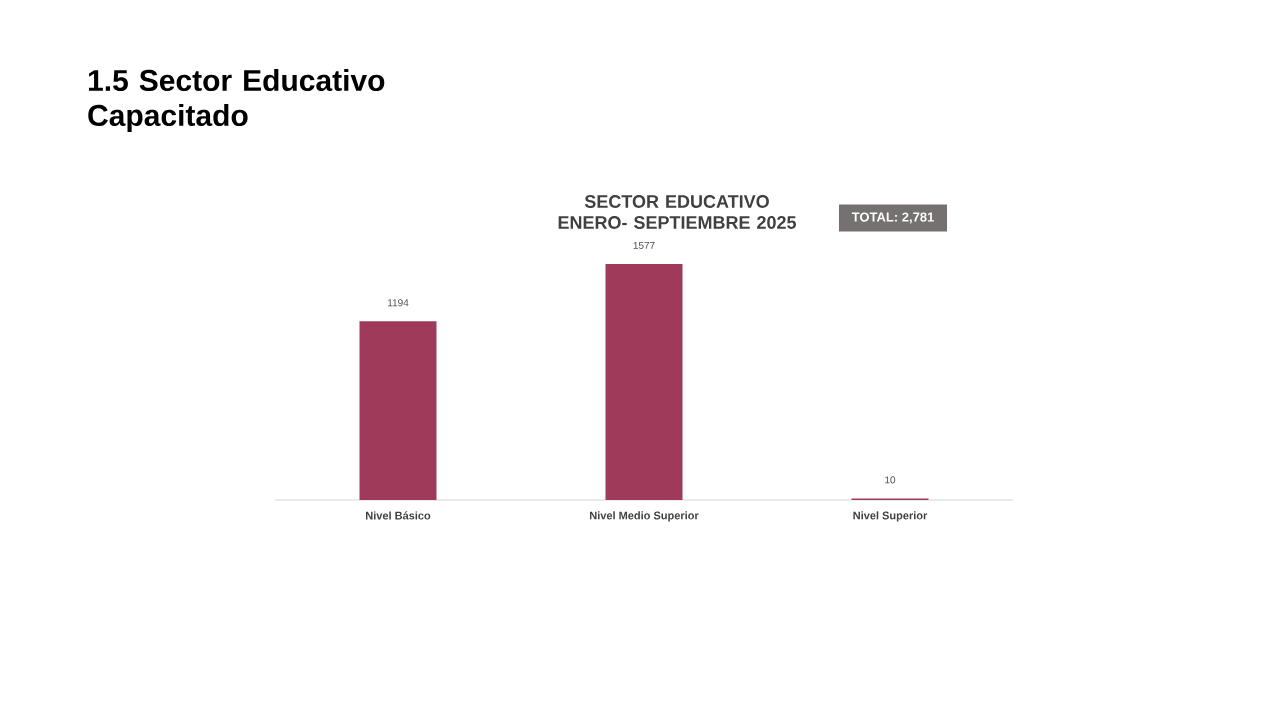 The height and width of the screenshot is (720, 1280). I want to click on data-label: 1577, so click(644, 245).